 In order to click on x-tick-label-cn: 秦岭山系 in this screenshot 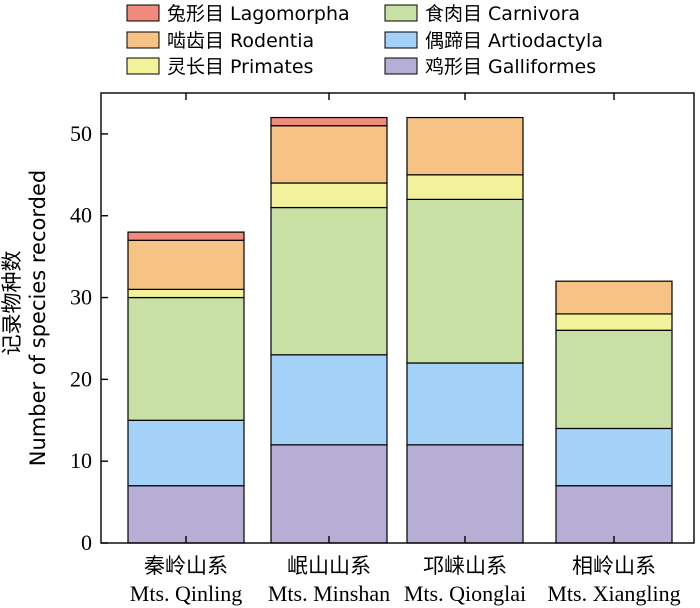, I will do `click(186, 566)`.